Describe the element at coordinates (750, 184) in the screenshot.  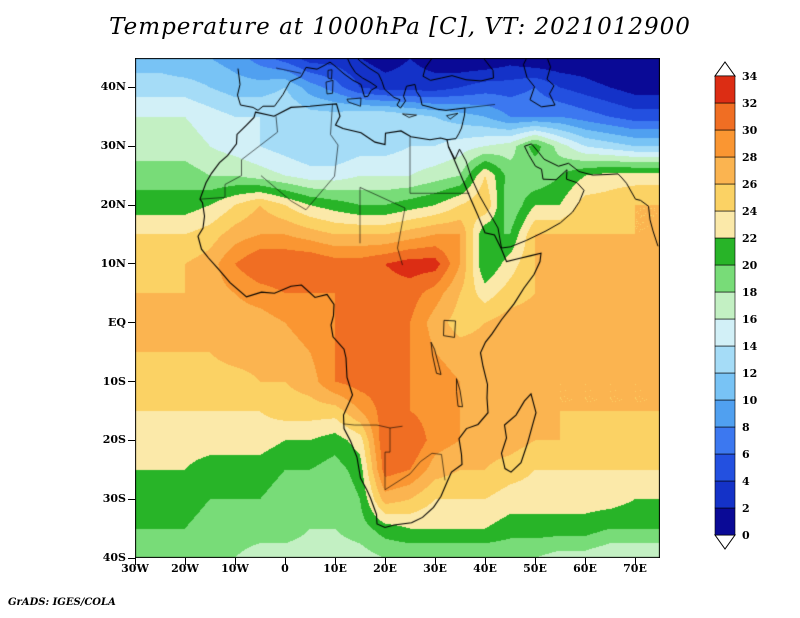
I see `colorbar-label: 26` at that location.